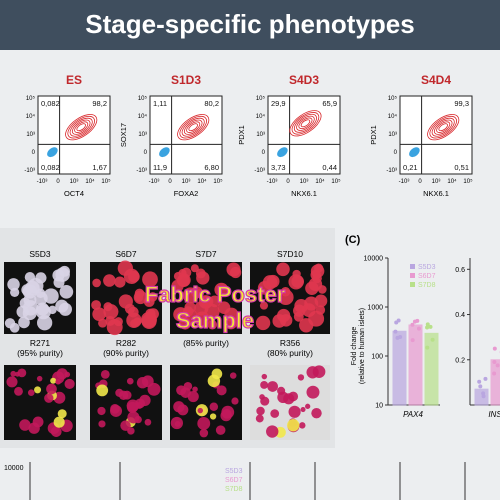 This screenshot has height=500, width=500. I want to click on quadrant-value: 65,9, so click(329, 103).